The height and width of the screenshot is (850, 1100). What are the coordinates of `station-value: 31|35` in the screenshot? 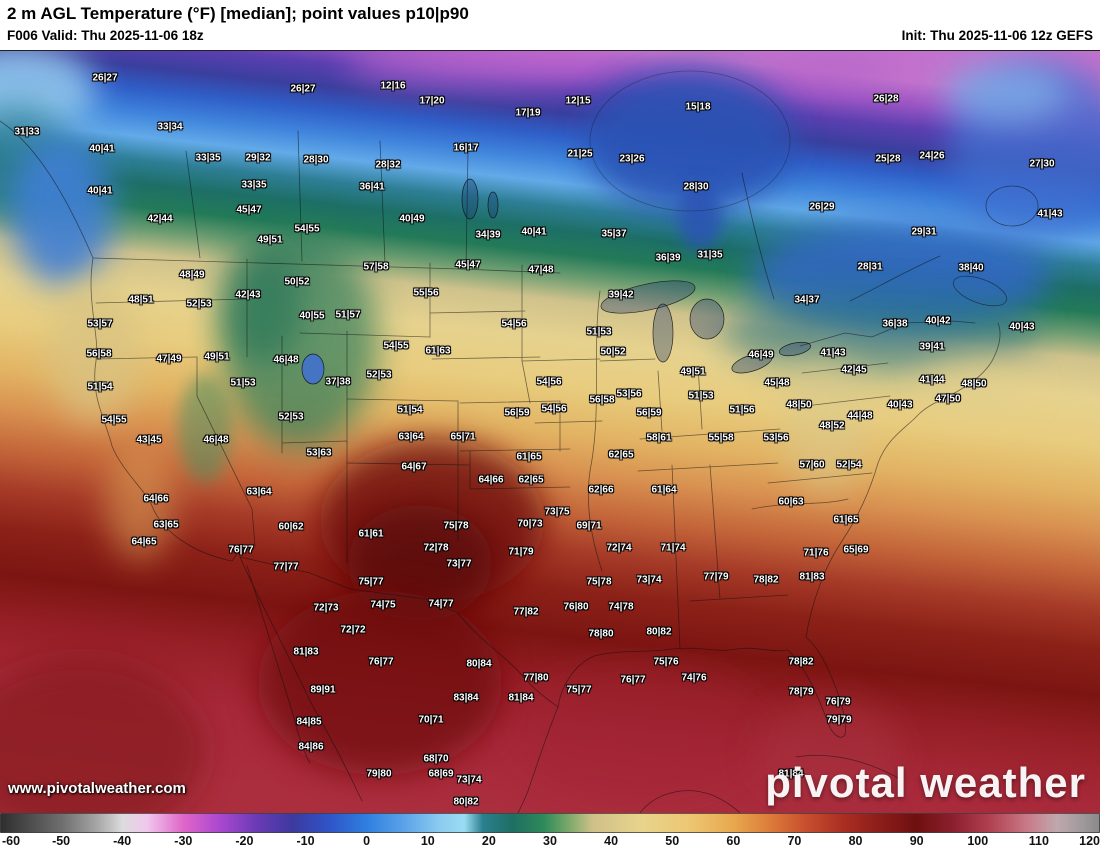 It's located at (710, 255).